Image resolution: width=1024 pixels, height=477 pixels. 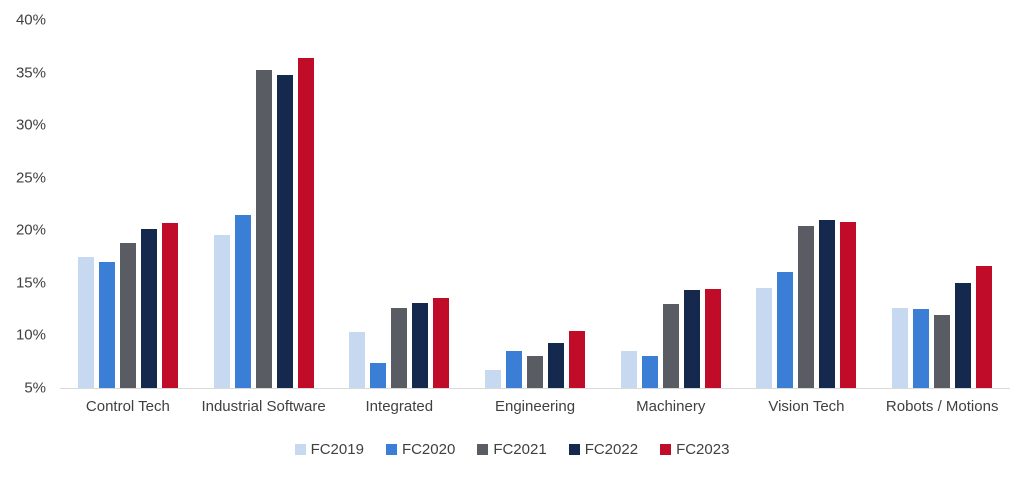 What do you see at coordinates (691, 339) in the screenshot?
I see `bar-fc2022-machinery` at bounding box center [691, 339].